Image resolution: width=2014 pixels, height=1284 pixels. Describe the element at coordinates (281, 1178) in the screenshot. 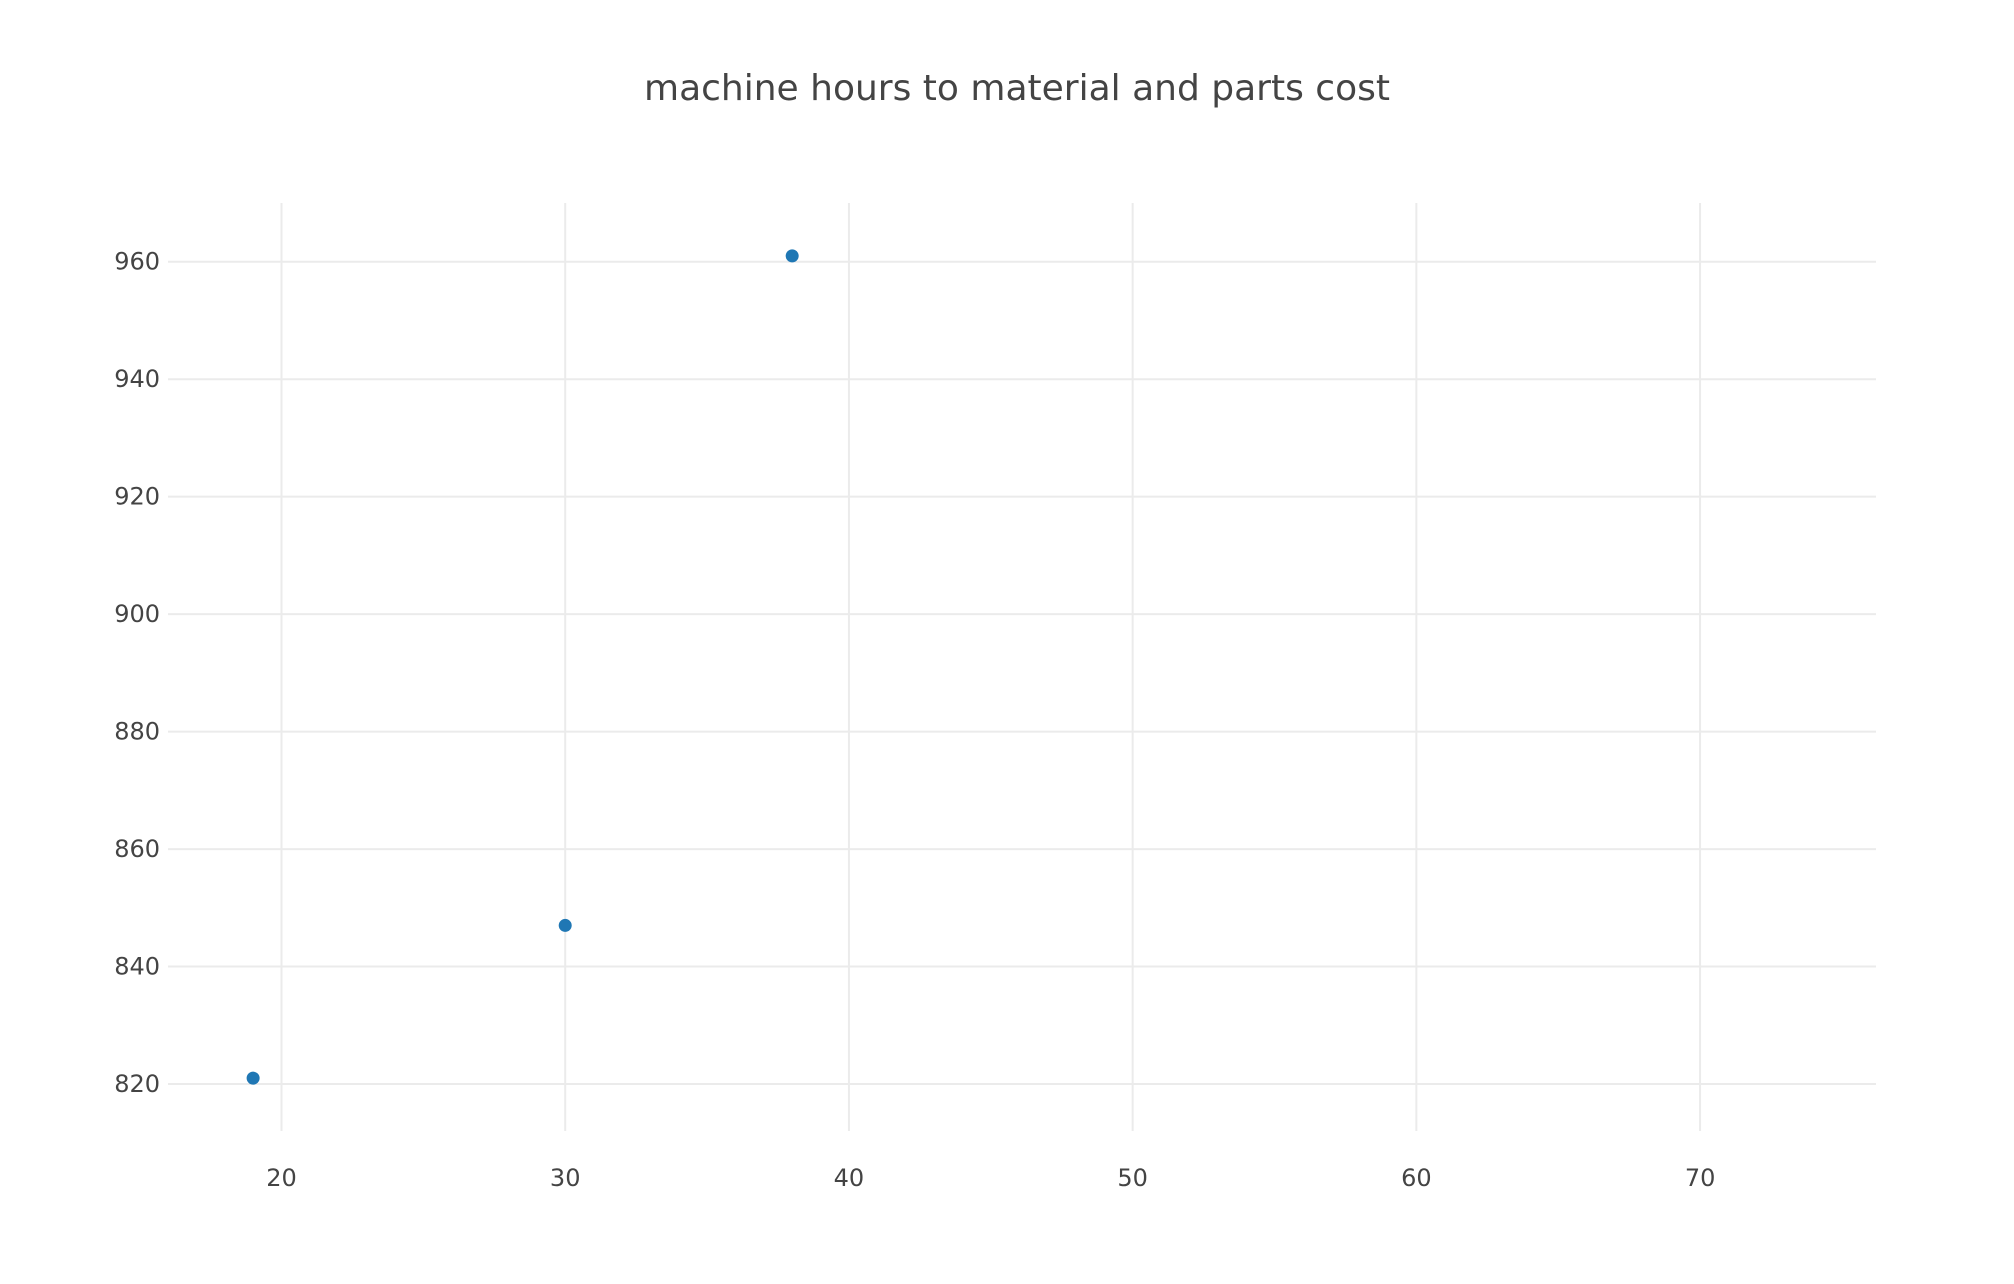

I see `x-tick-label: 20` at that location.